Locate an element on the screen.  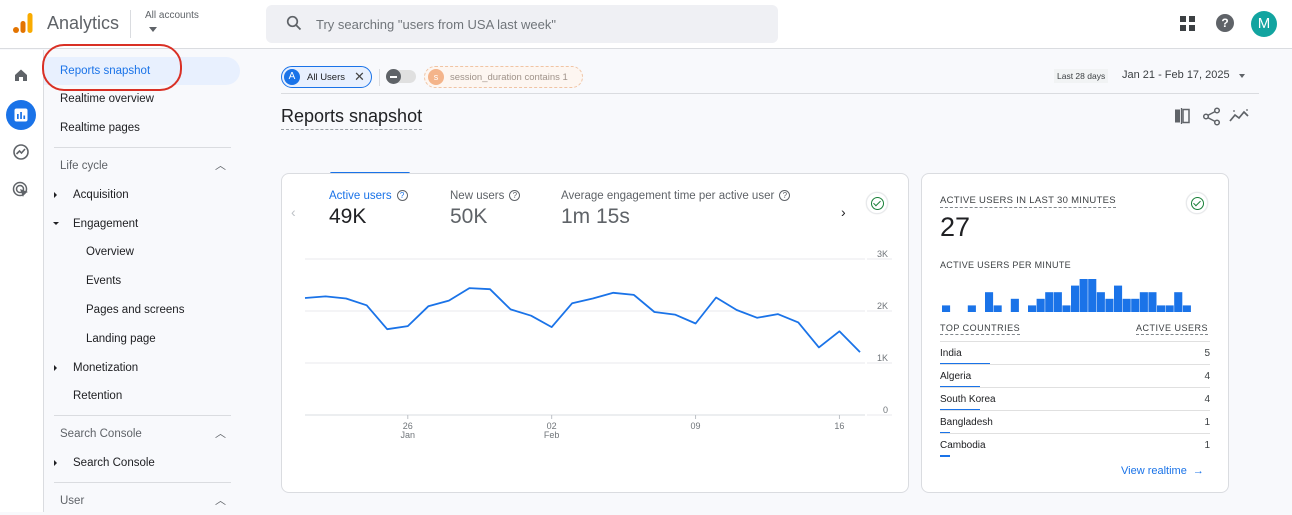
chip-label: session_duration contains 1 is located at coordinates (509, 77).